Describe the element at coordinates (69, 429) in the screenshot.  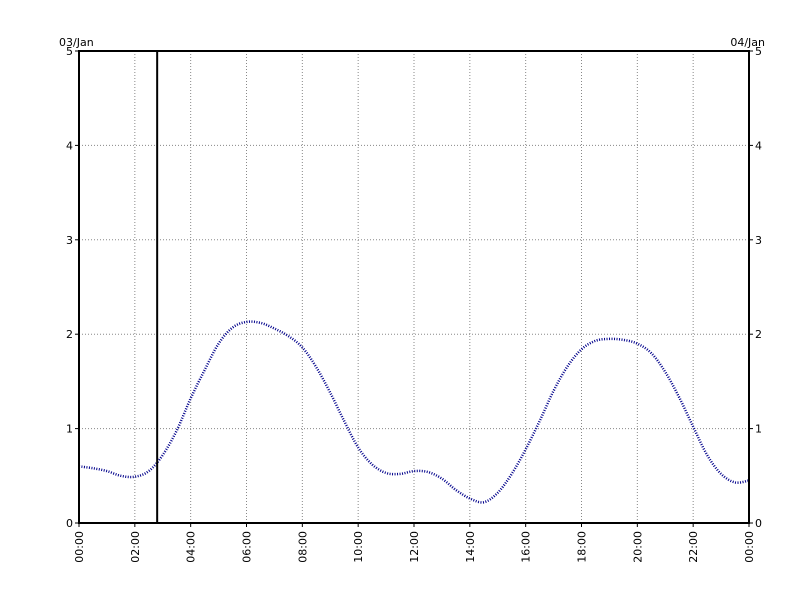
I see `y-tick-label-left: 1` at that location.